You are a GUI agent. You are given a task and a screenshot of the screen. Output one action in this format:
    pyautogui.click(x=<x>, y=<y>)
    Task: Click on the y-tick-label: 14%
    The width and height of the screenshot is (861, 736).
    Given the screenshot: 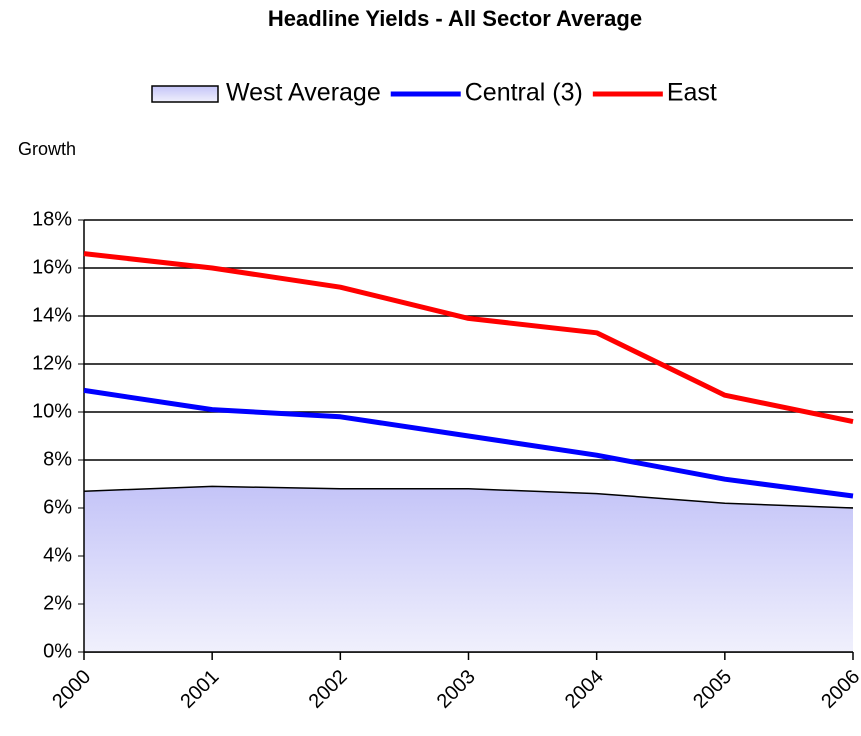 What is the action you would take?
    pyautogui.click(x=52, y=315)
    